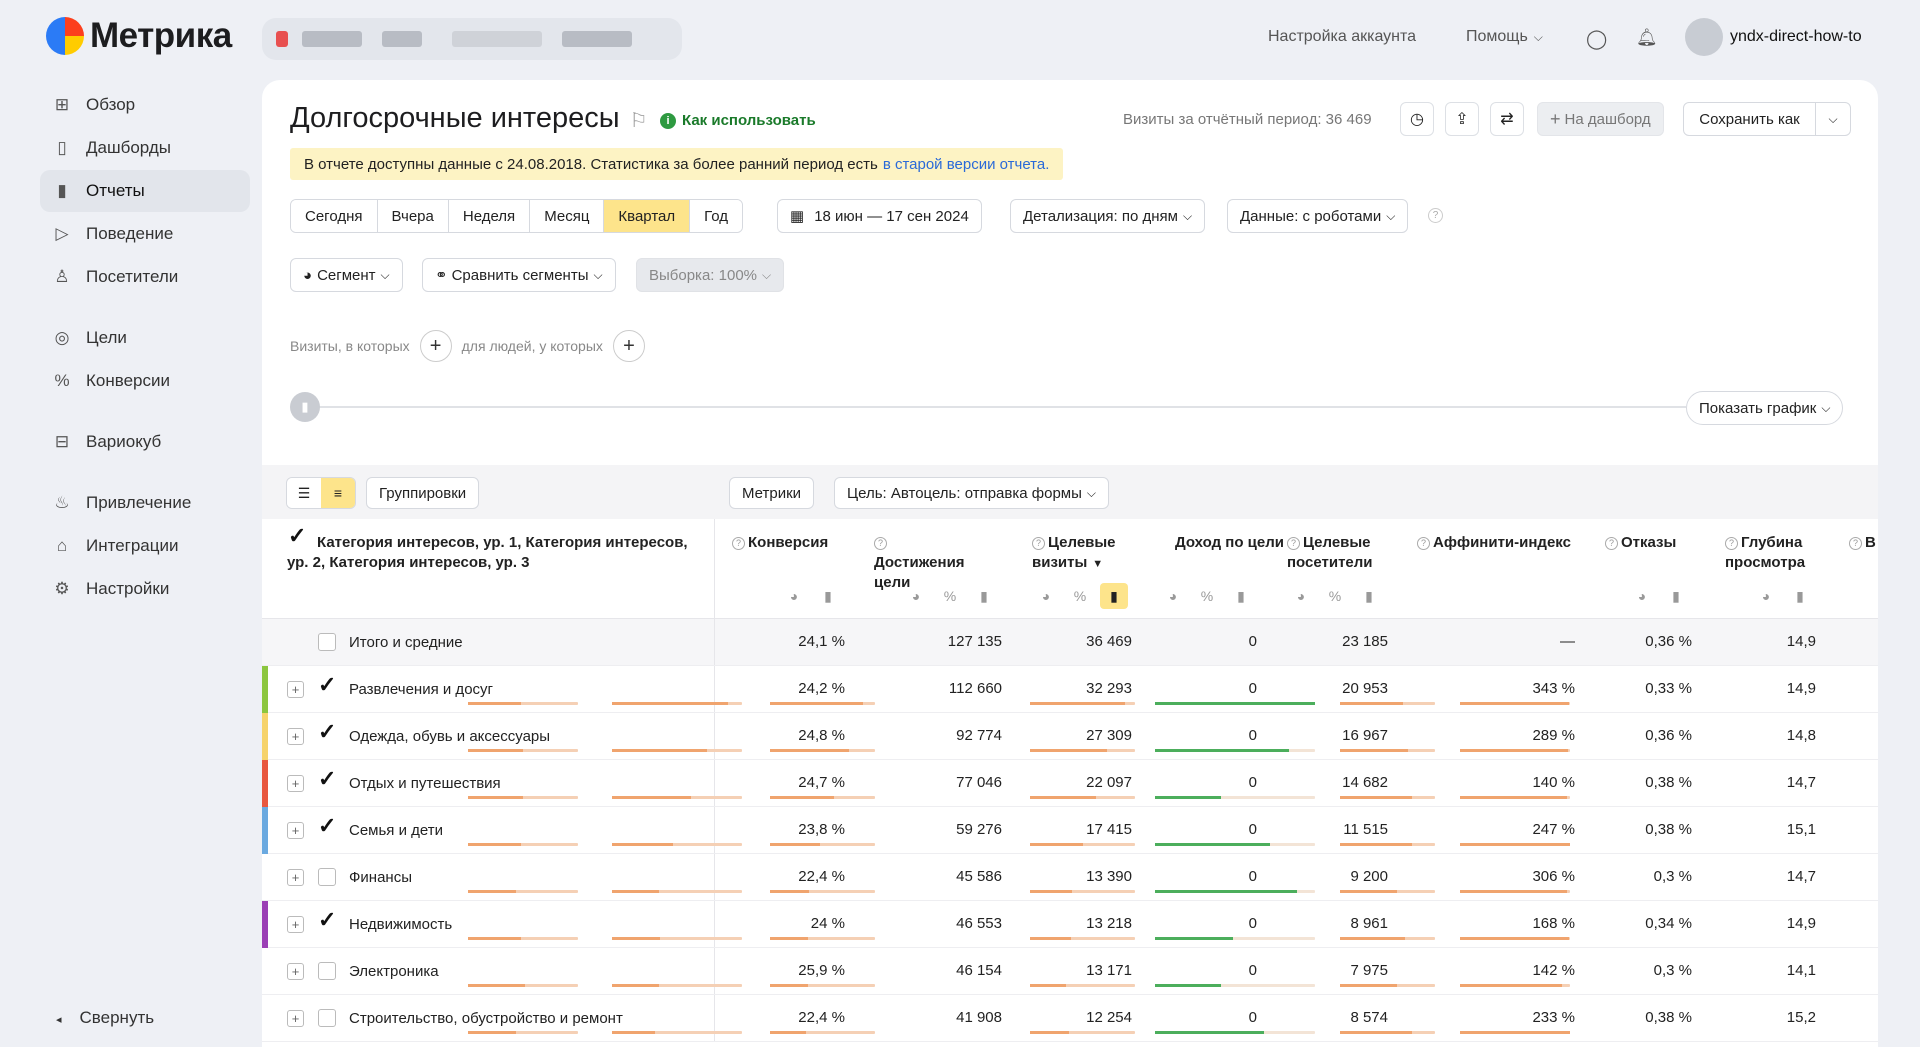  What do you see at coordinates (413, 216) in the screenshot?
I see `period-yesterday: Вчера` at bounding box center [413, 216].